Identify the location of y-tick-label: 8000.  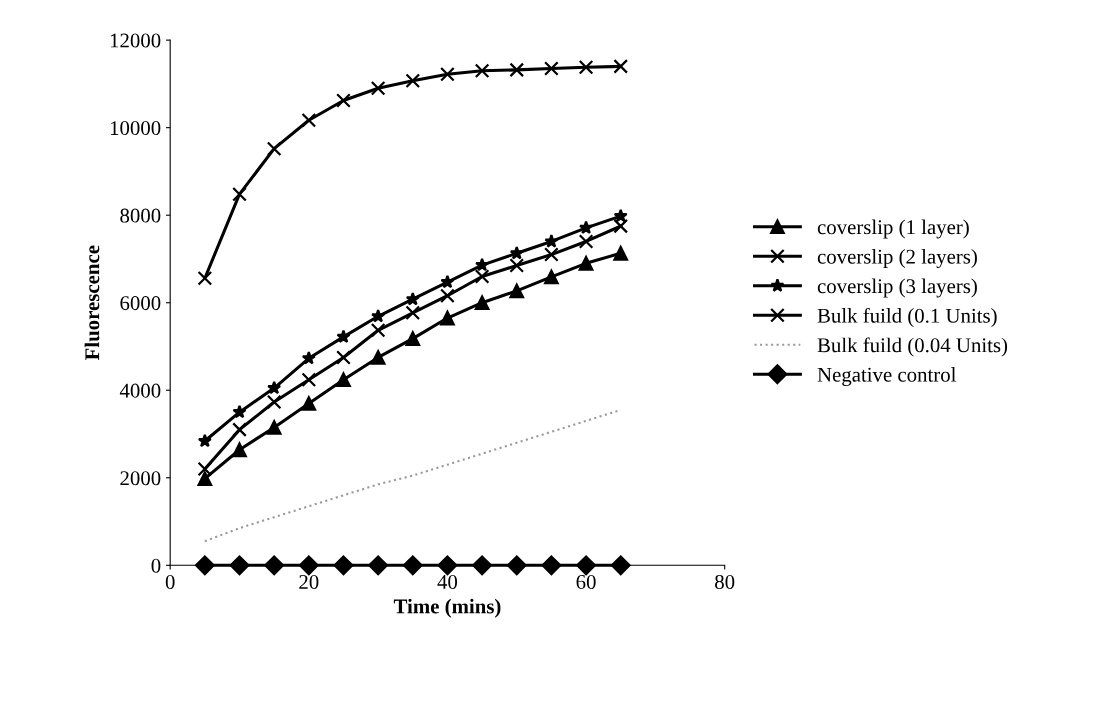
(140, 215).